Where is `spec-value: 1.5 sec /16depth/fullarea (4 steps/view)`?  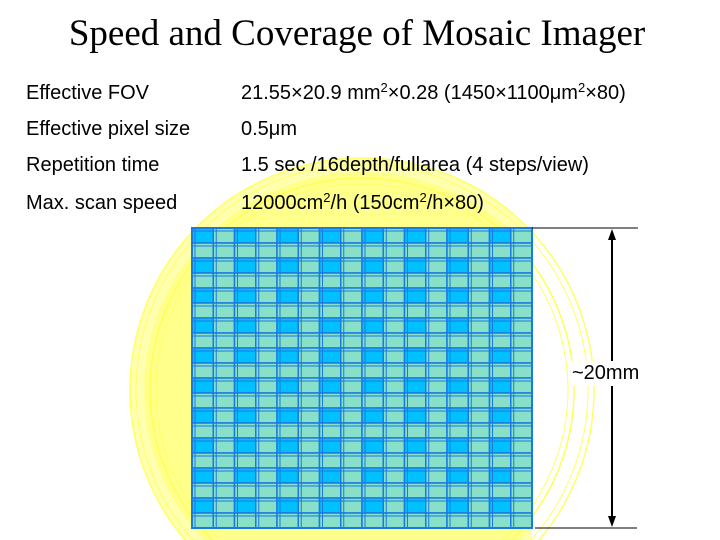
spec-value: 1.5 sec /16depth/fullarea (4 steps/view) is located at coordinates (415, 165).